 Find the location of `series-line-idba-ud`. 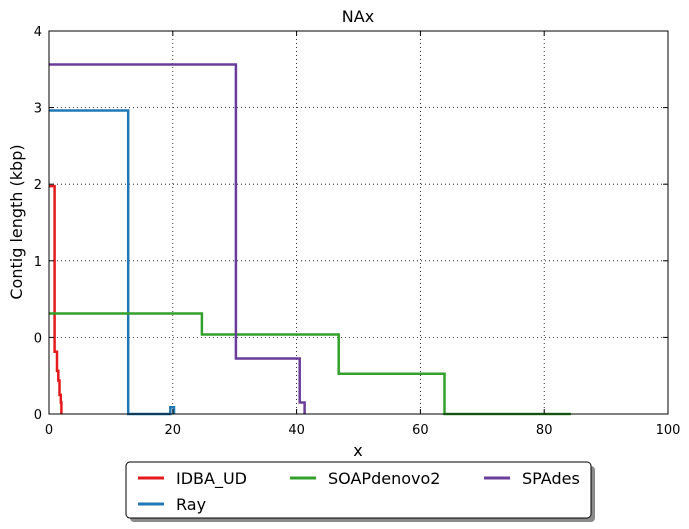

series-line-idba-ud is located at coordinates (56, 299).